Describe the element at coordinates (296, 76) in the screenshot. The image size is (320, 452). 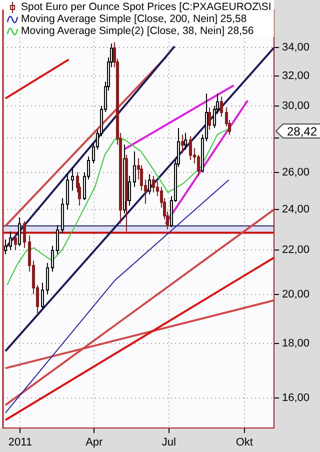
I see `y-tick-label: 32,00` at that location.